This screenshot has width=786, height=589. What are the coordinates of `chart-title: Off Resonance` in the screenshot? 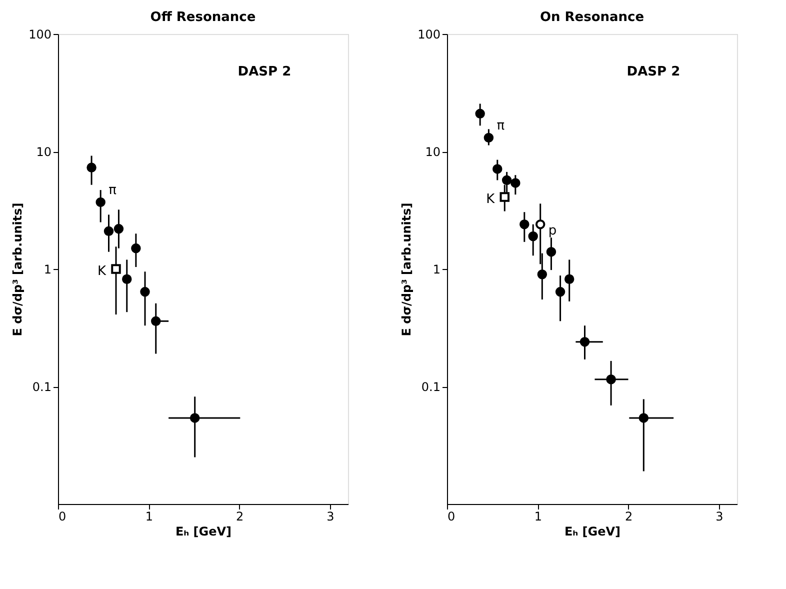 It's located at (203, 17).